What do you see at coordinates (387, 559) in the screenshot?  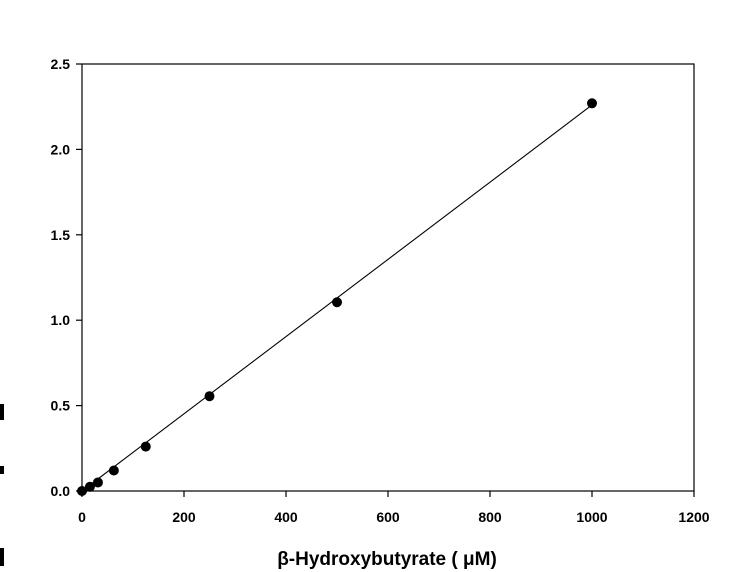 I see `x-axis-title: β-Hydroxybutyrate ( μM)` at bounding box center [387, 559].